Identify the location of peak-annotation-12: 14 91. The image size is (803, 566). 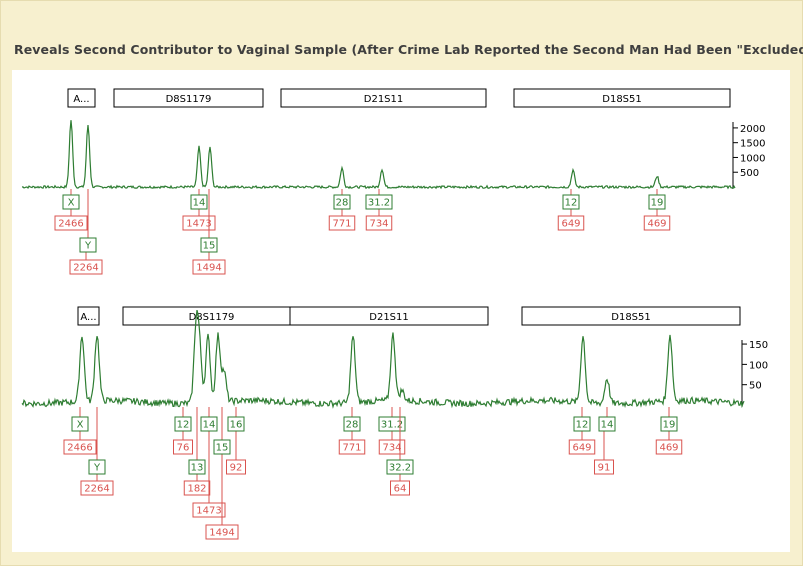
(605, 441).